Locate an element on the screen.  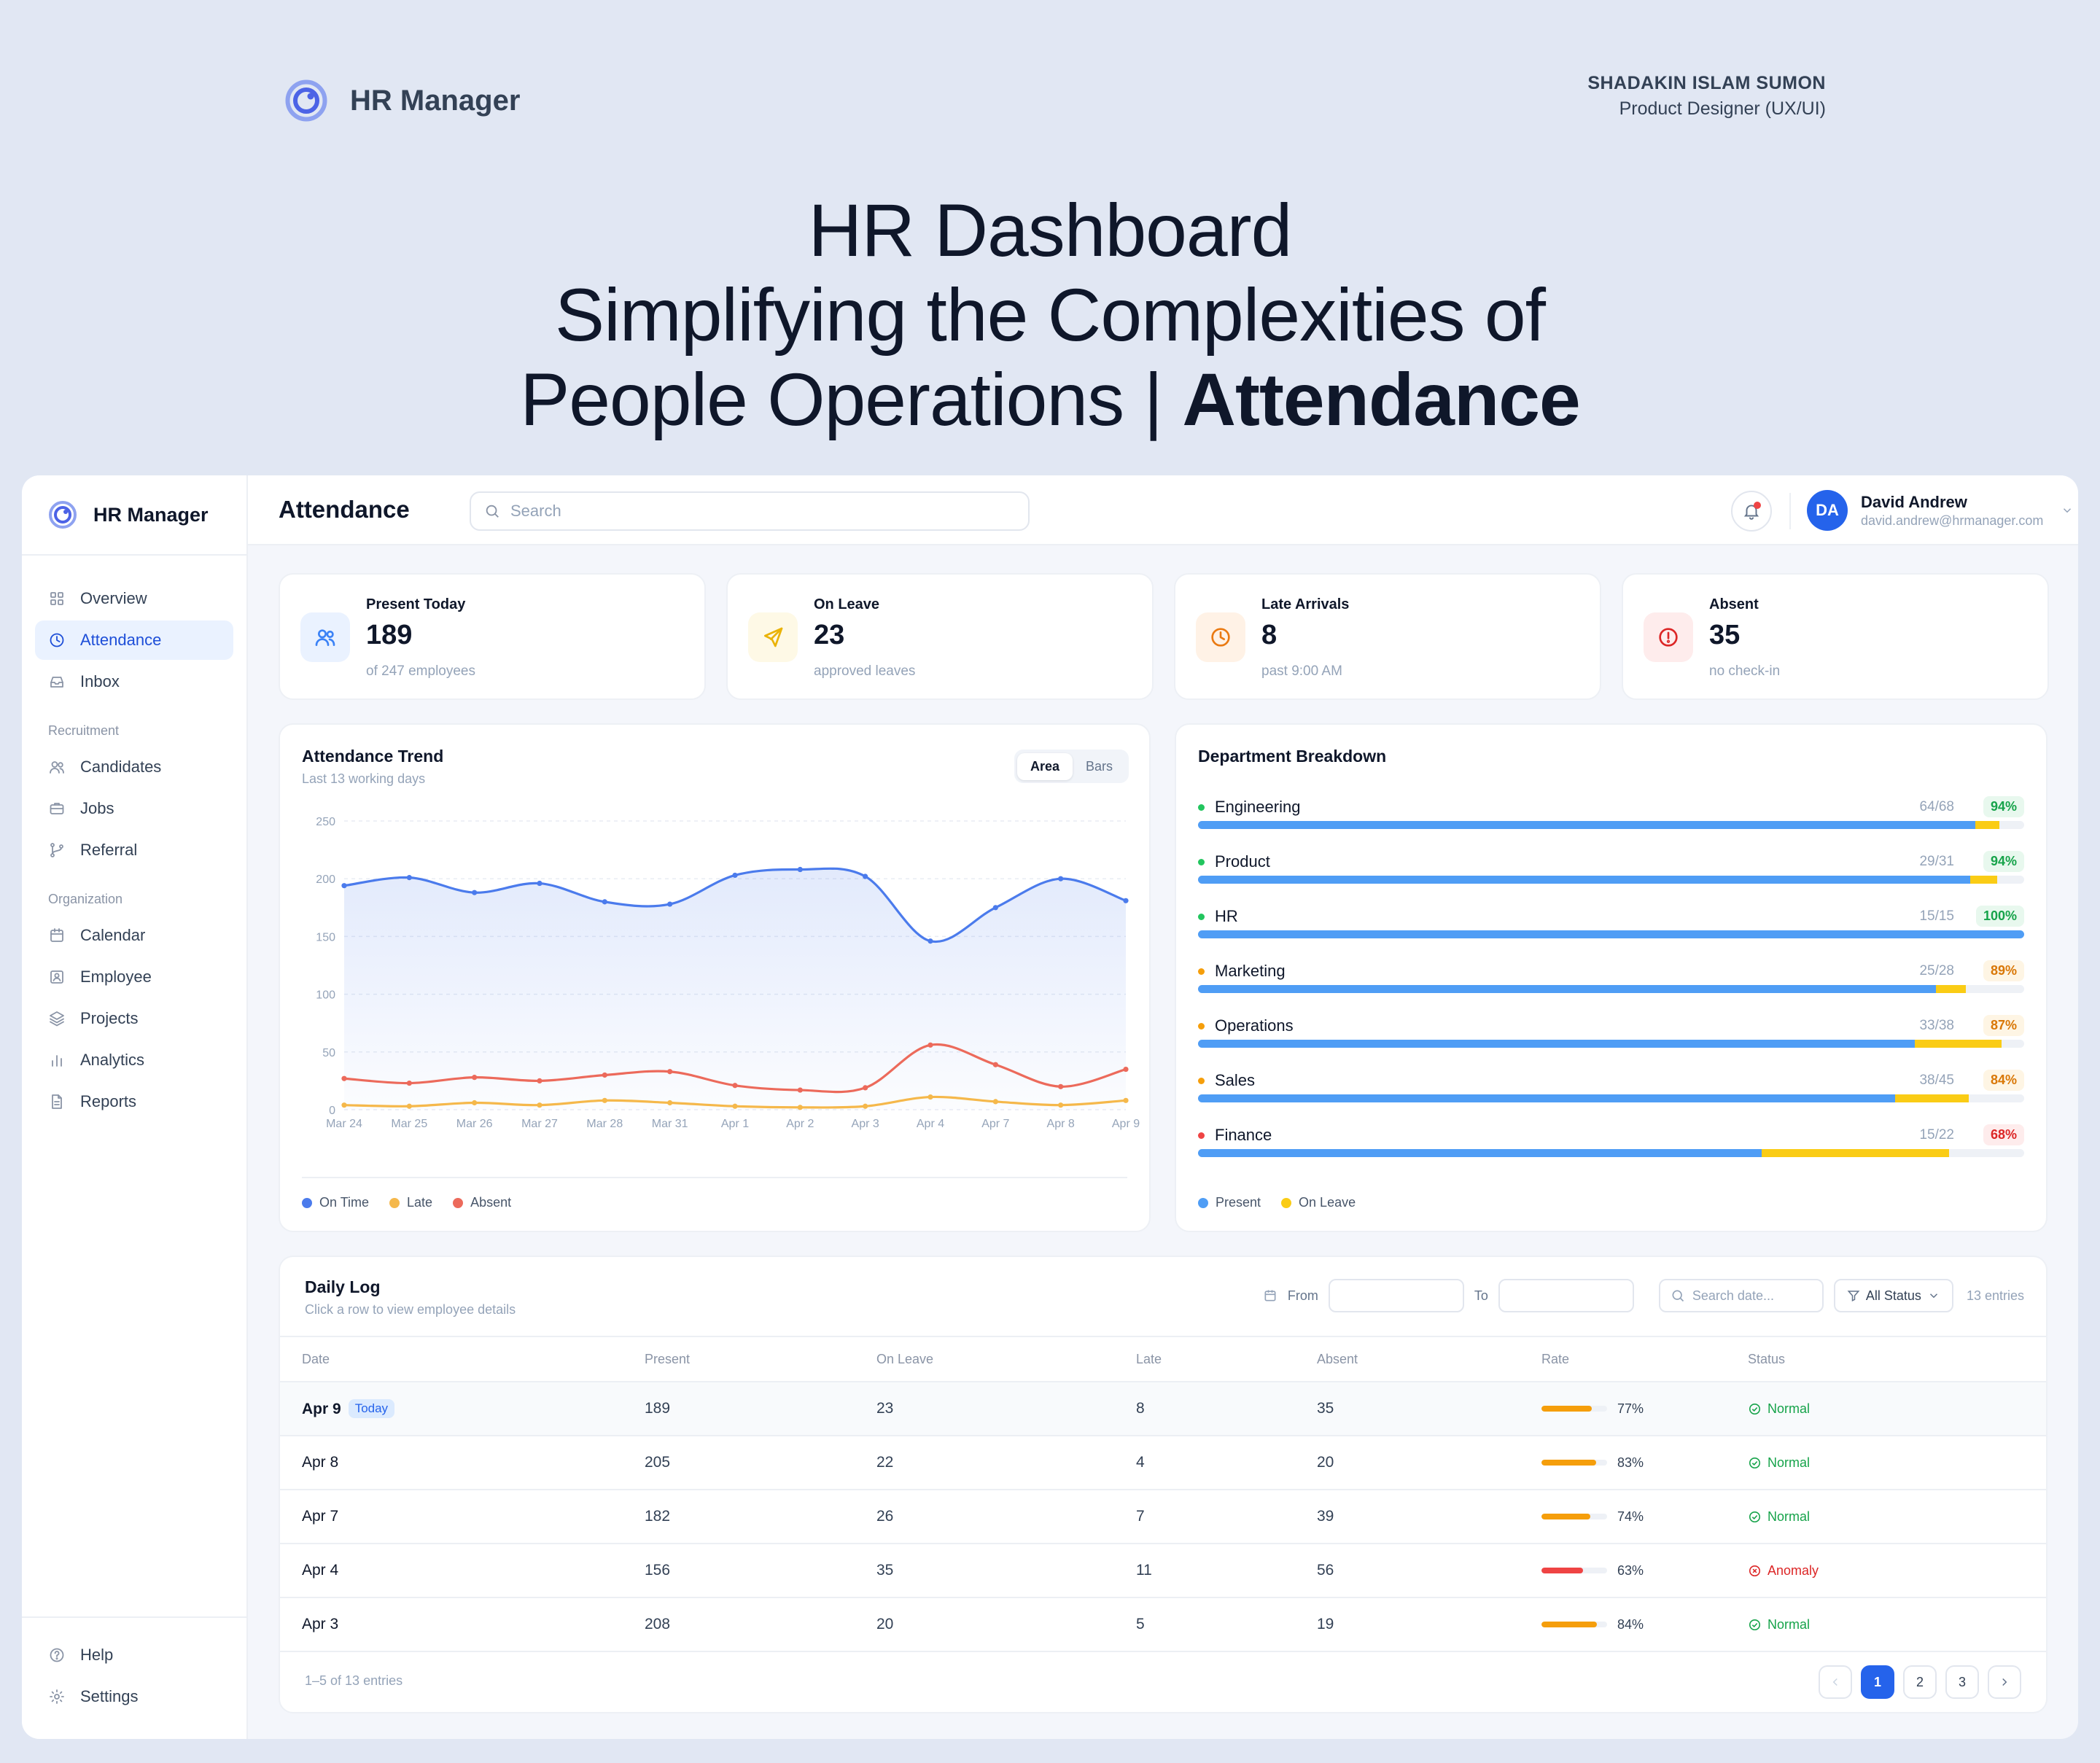
sidebar-item-calendar: Calendar is located at coordinates (134, 935).